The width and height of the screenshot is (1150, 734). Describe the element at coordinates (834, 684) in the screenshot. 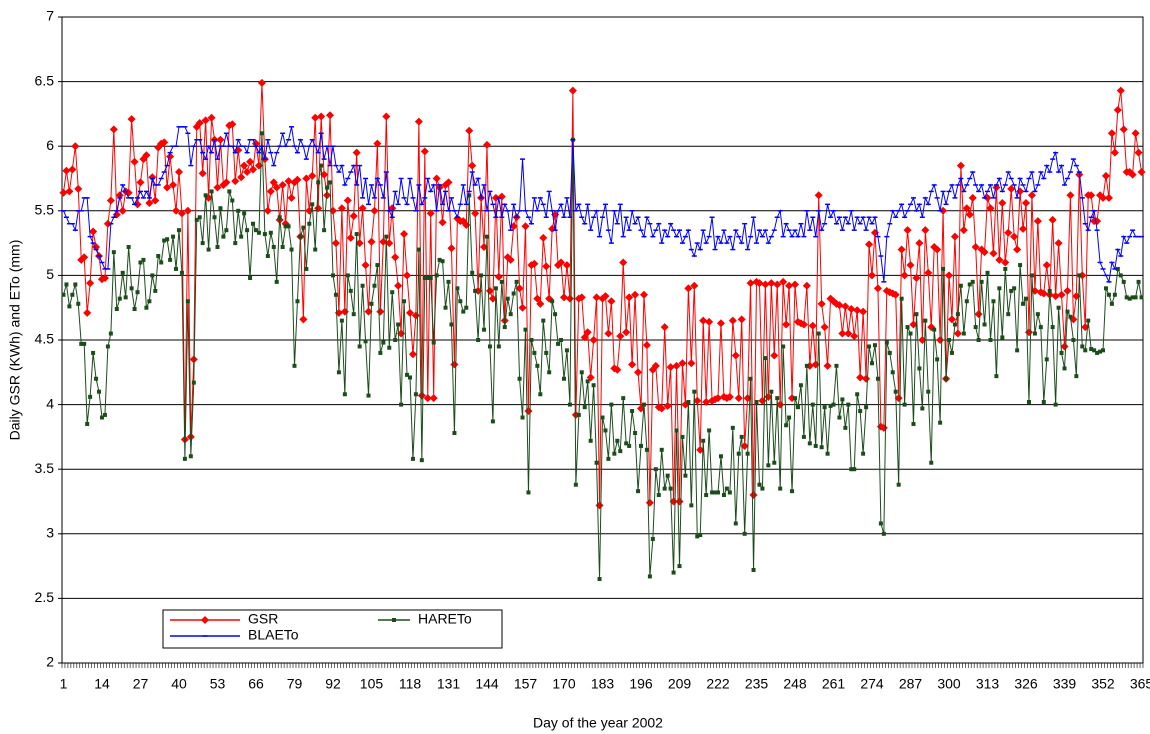

I see `x-tick-label: 261` at that location.